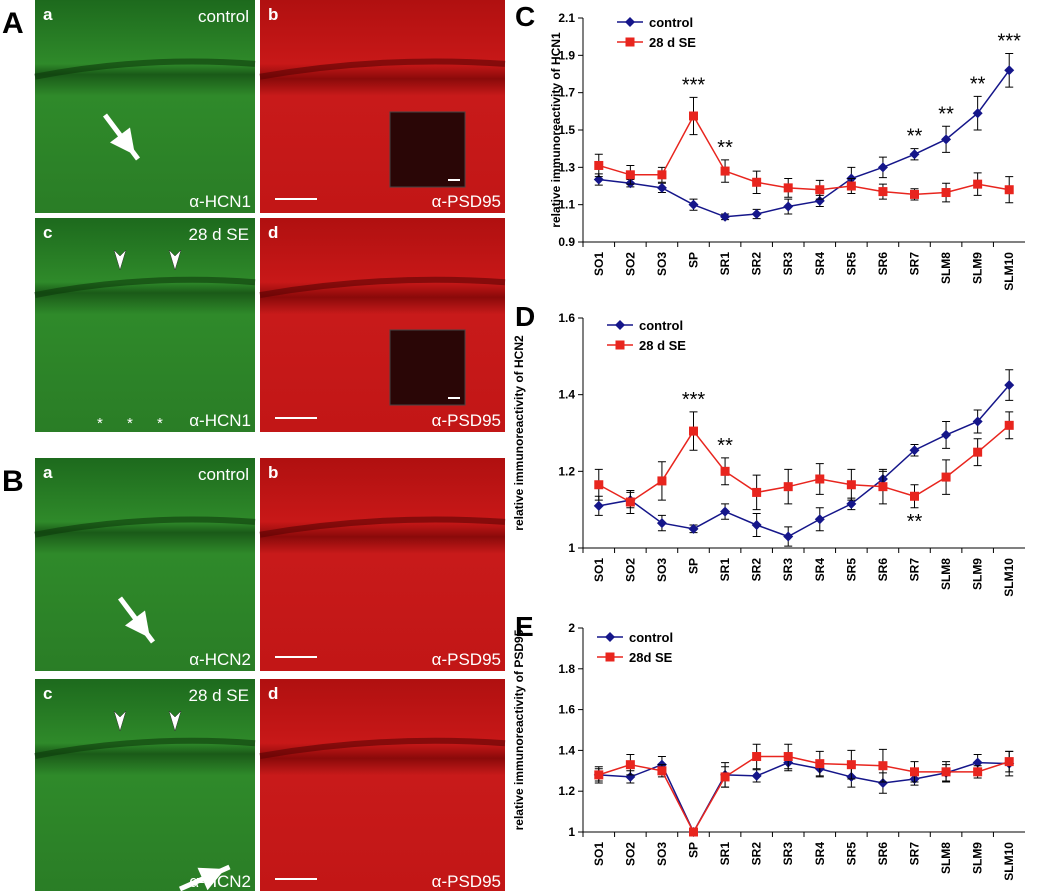 Image resolution: width=1039 pixels, height=896 pixels. What do you see at coordinates (566, 669) in the screenshot?
I see `y-tick-label: 1.8` at bounding box center [566, 669].